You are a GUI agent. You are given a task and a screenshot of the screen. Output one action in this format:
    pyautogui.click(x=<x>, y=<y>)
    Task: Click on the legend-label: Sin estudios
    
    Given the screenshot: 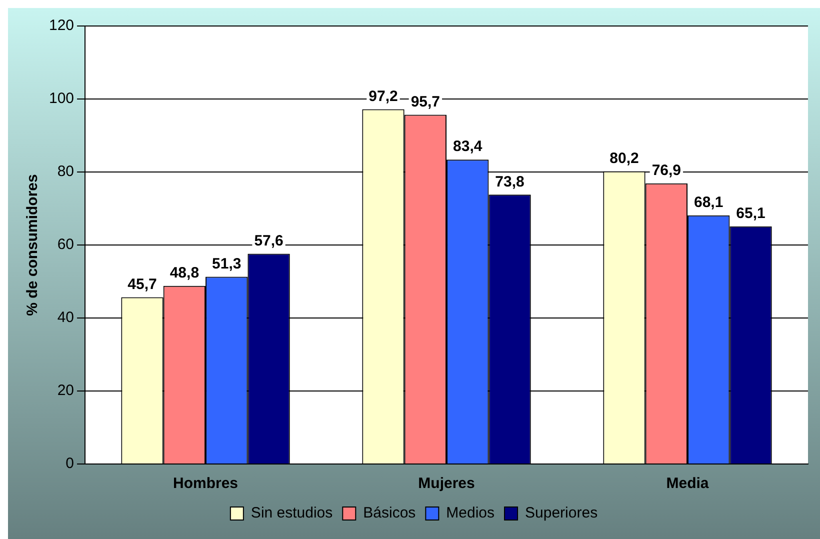 What is the action you would take?
    pyautogui.click(x=291, y=513)
    